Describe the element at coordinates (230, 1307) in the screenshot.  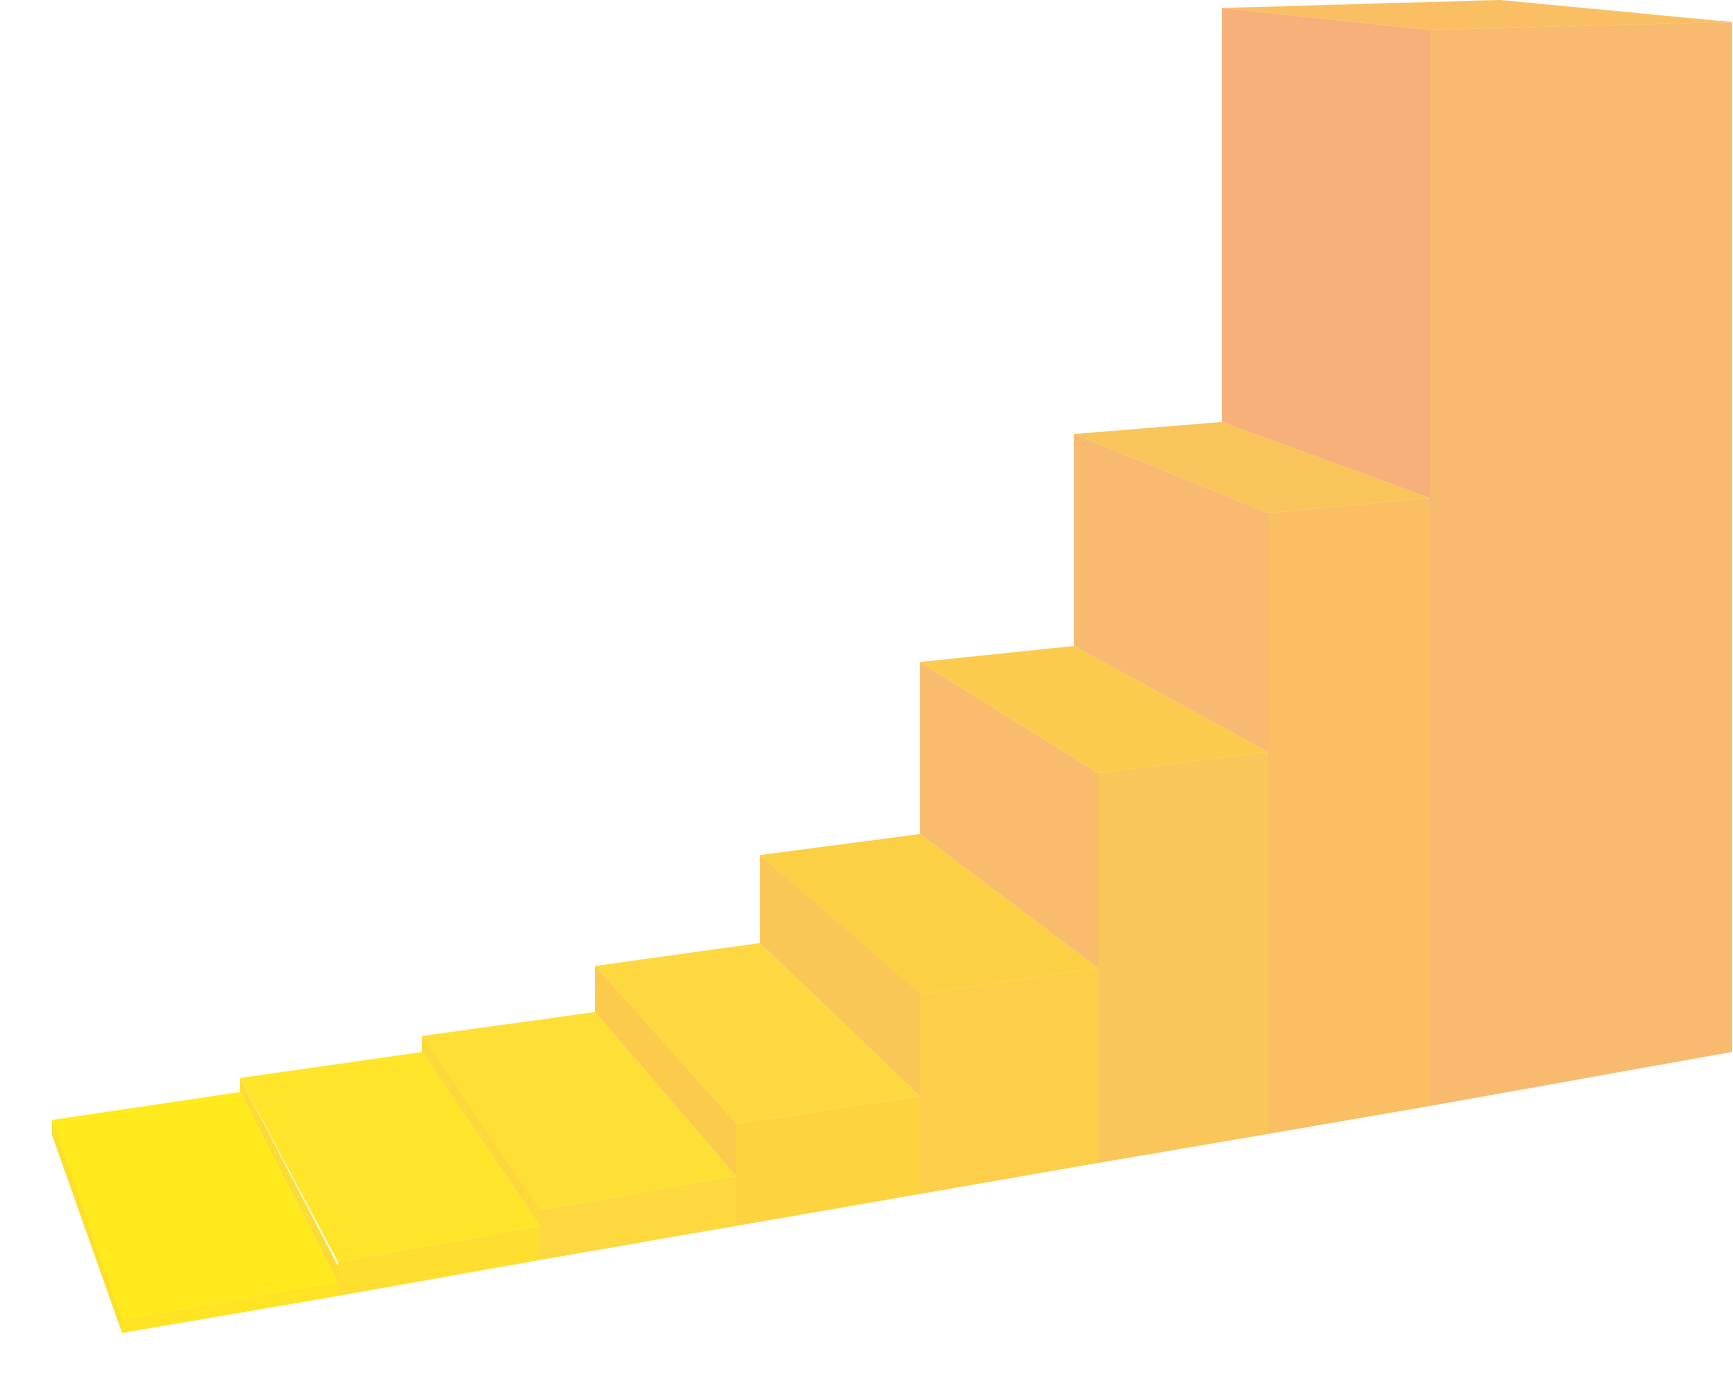
I see `step-1-front` at that location.